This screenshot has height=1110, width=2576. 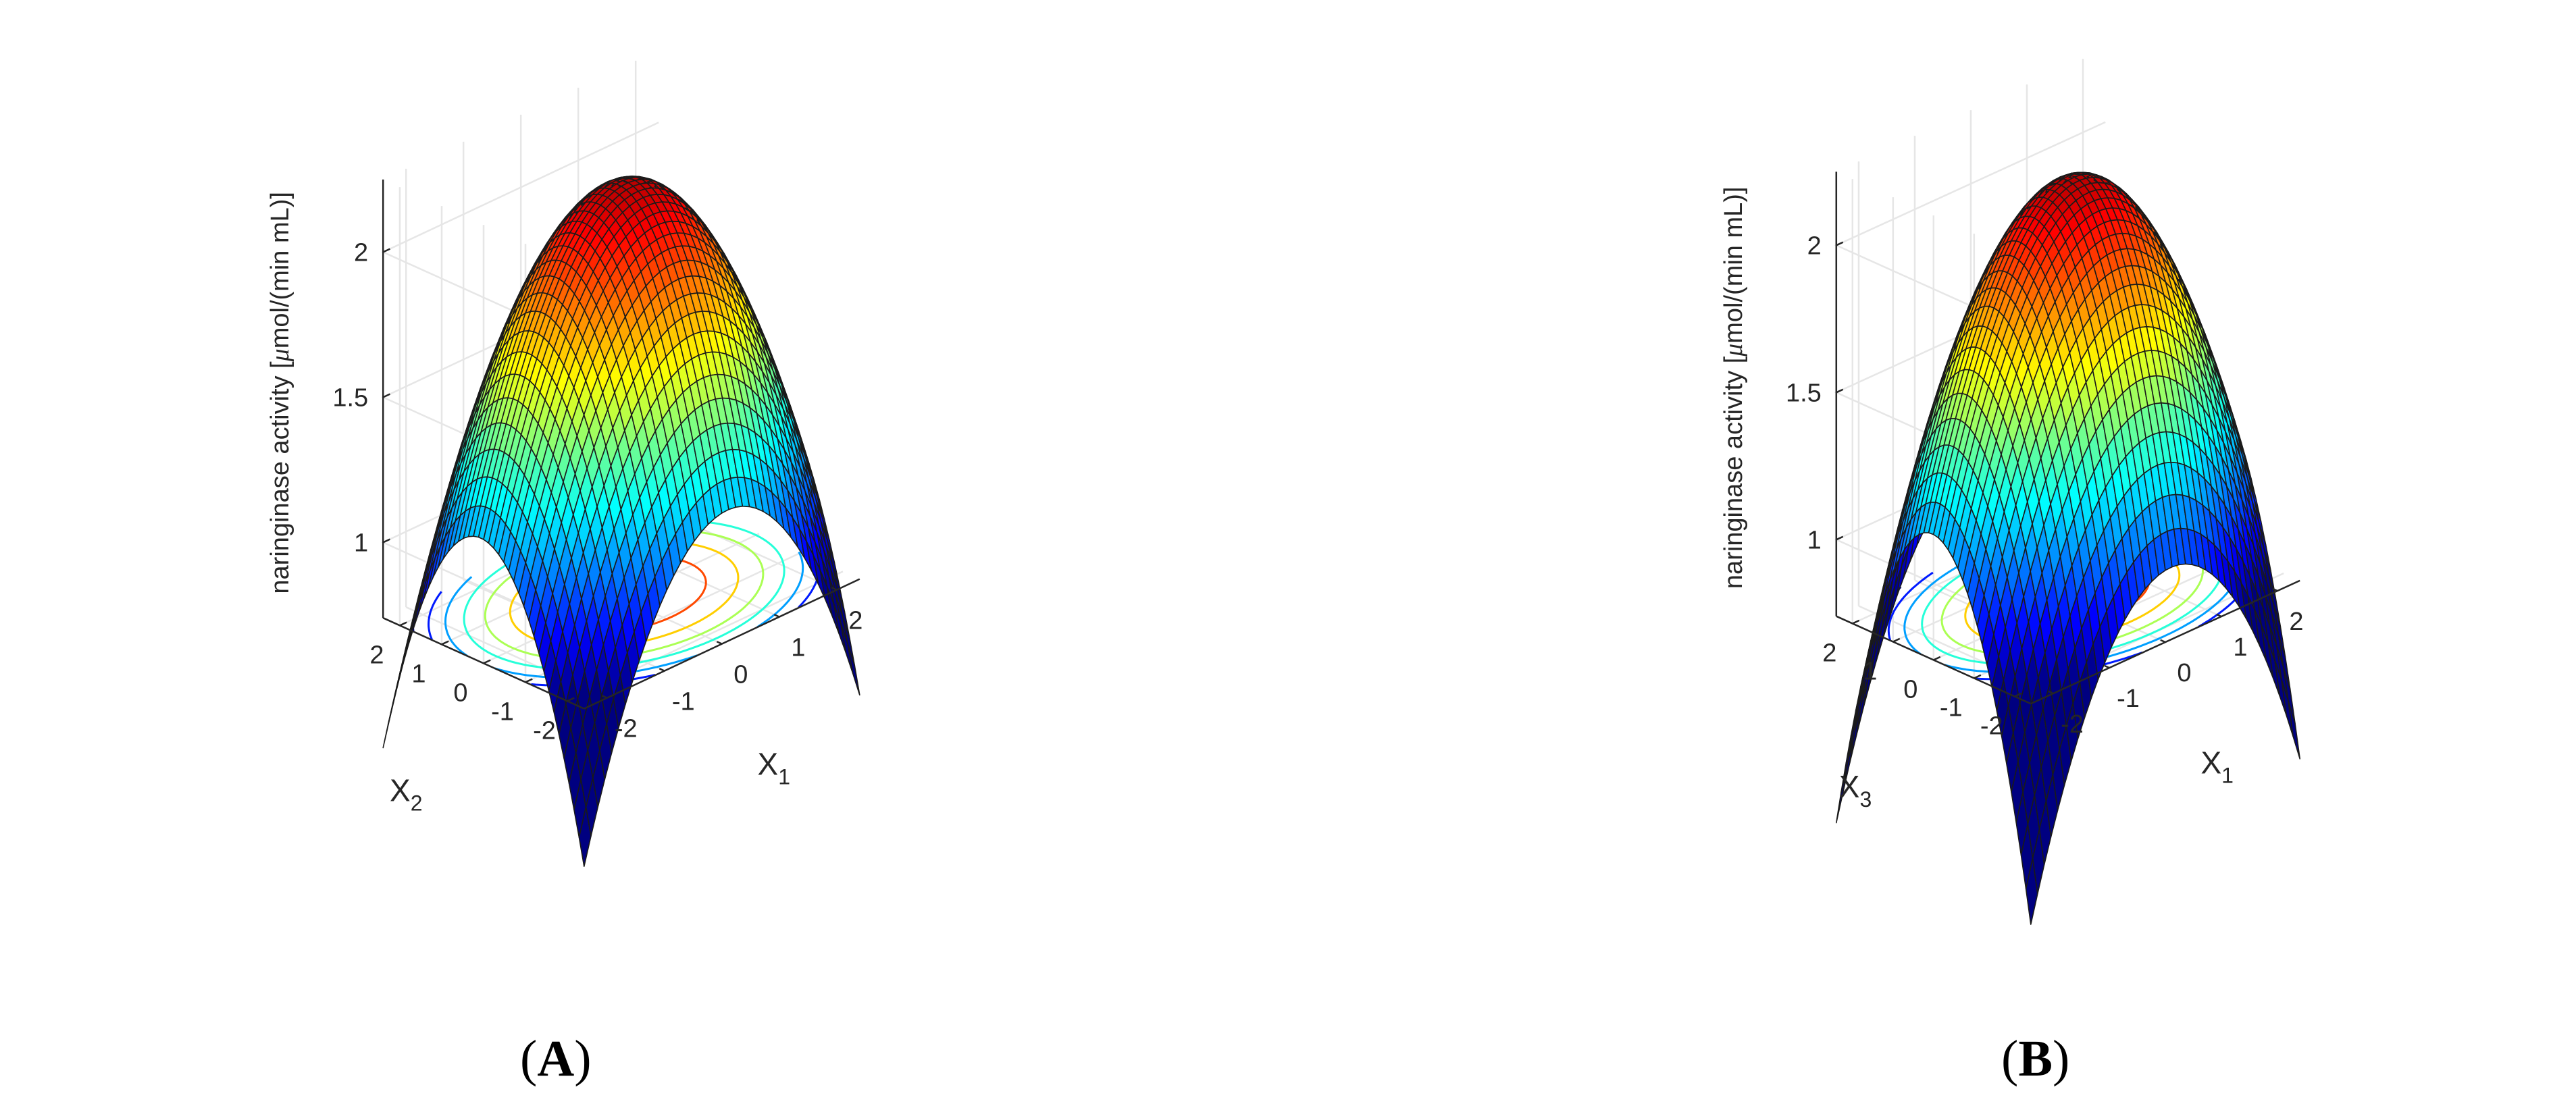 What do you see at coordinates (556, 1058) in the screenshot?
I see `panel-label-a: (A)` at bounding box center [556, 1058].